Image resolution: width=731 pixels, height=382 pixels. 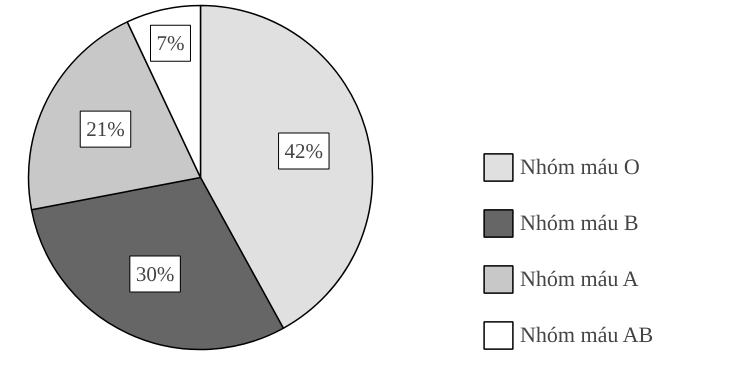 I want to click on data-label: 21%, so click(x=105, y=129).